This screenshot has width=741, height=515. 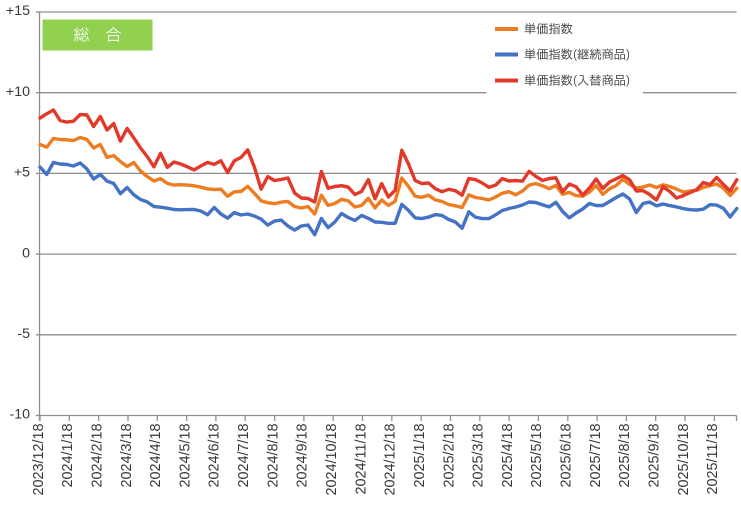 I want to click on svg-text: 2025/10/18, so click(x=684, y=460).